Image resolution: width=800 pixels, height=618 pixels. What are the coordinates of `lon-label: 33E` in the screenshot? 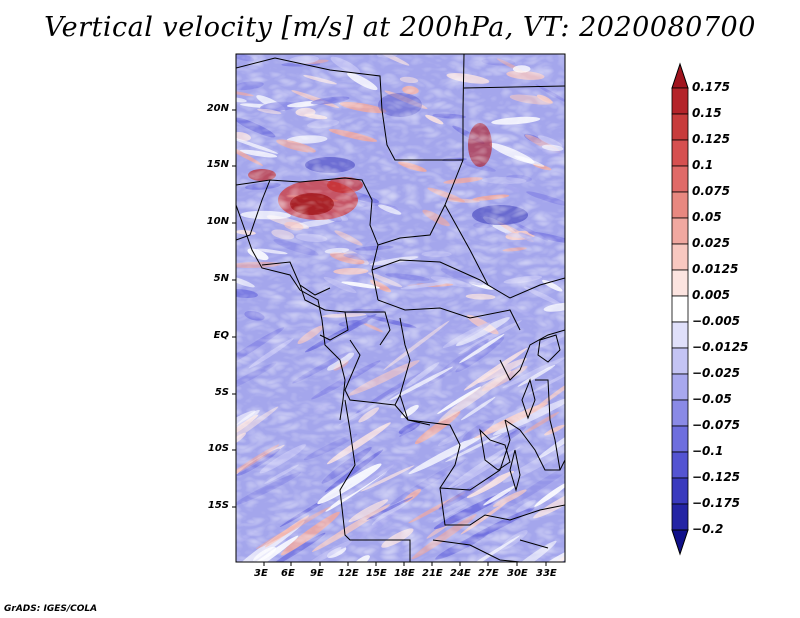 It's located at (546, 573).